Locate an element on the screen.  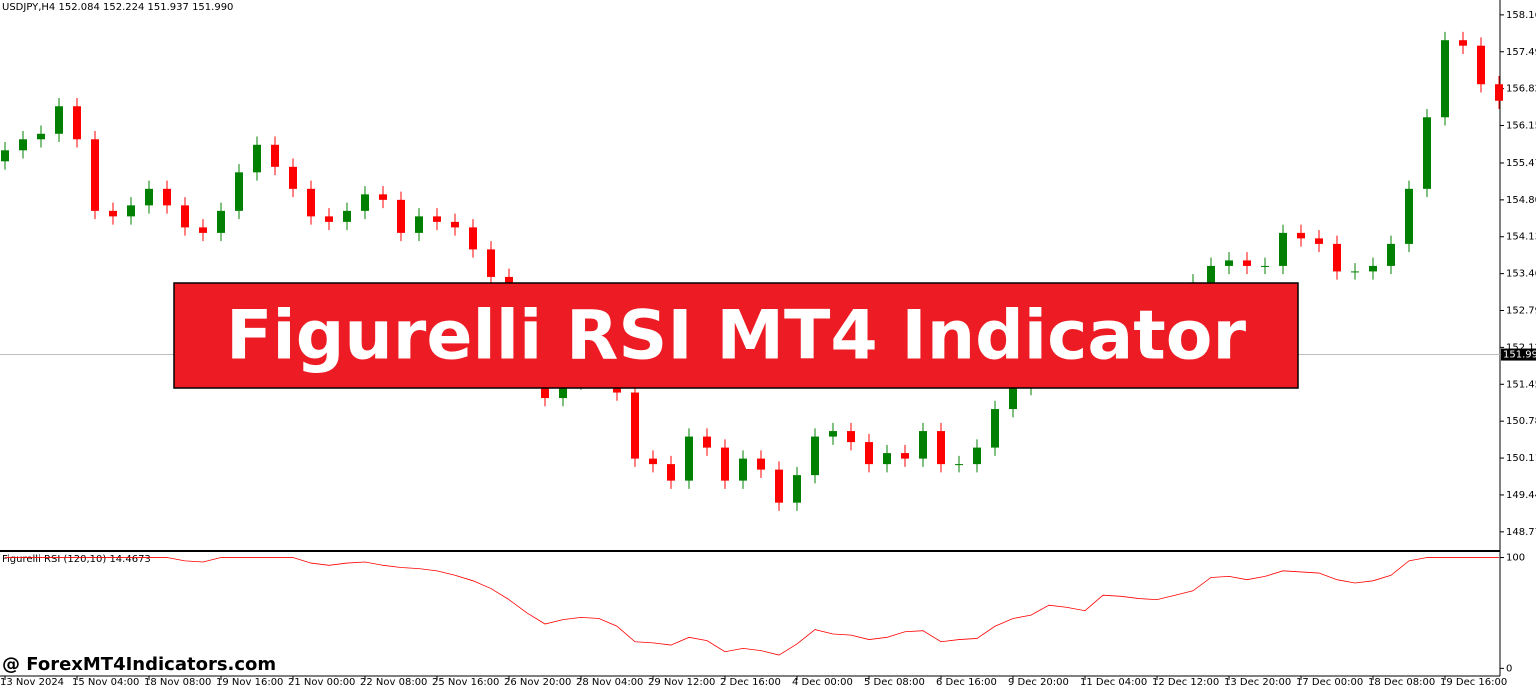
x-tick-label: 18 Nov 08:00 is located at coordinates (177, 682).